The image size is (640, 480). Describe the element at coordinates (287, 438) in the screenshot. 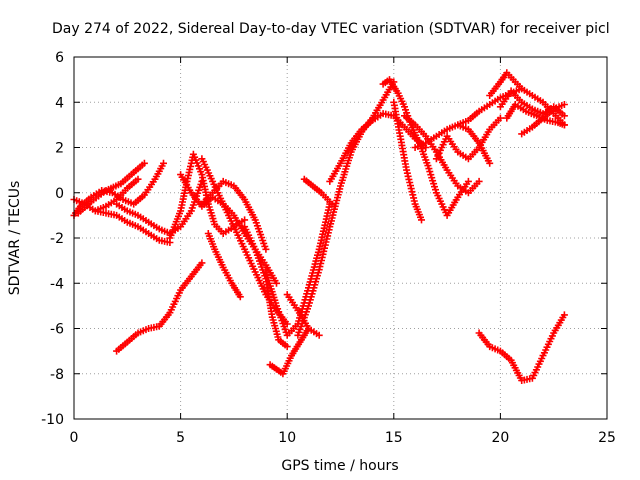

I see `x-tick-label: 10` at that location.